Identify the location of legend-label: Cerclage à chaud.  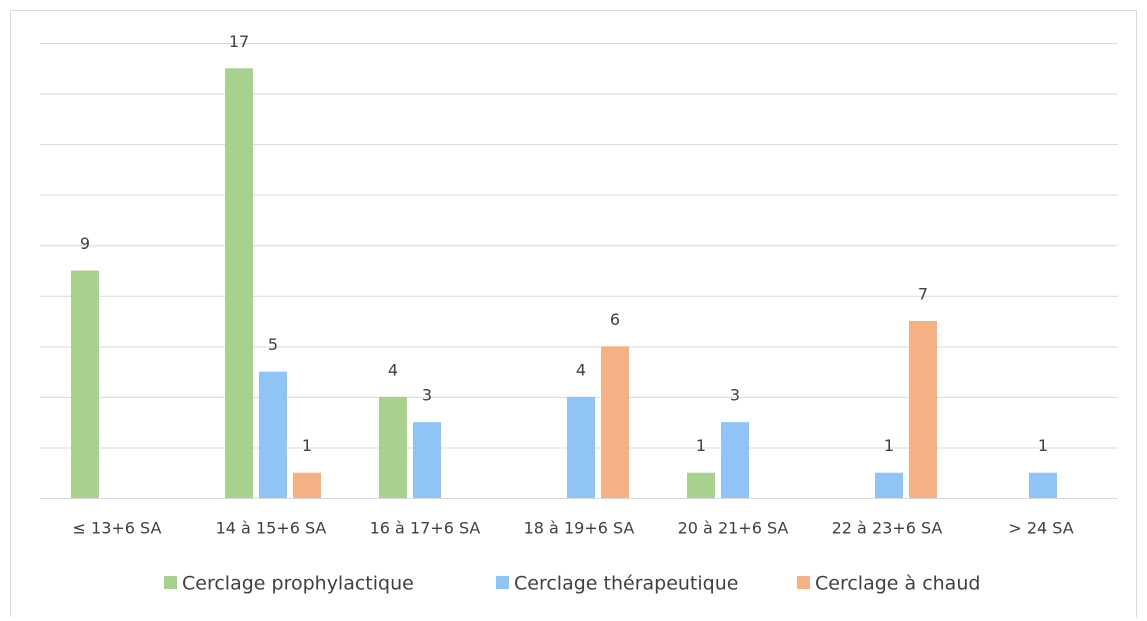
(897, 584).